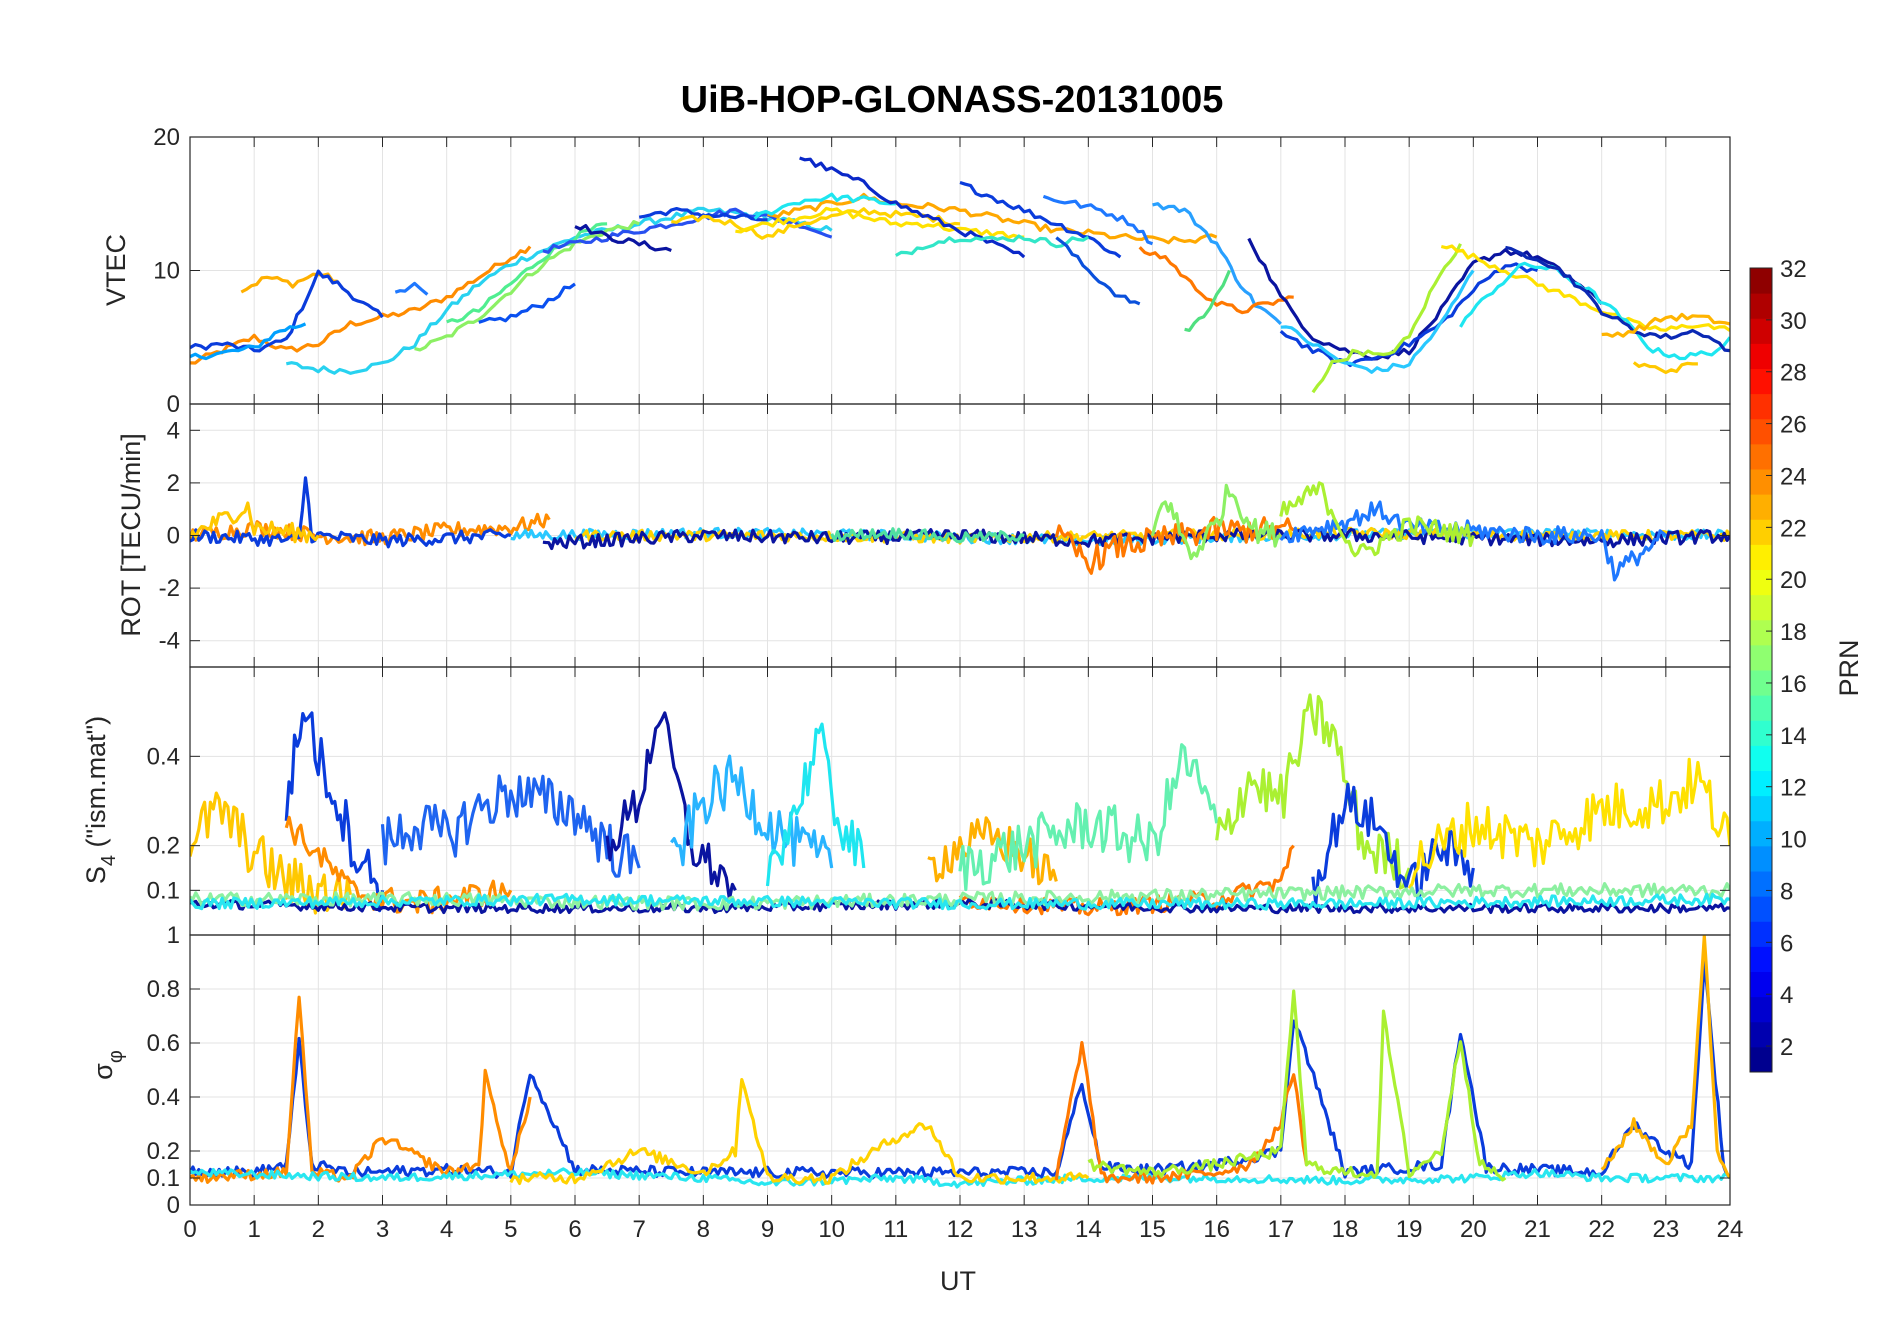 This screenshot has height=1330, width=1902. Describe the element at coordinates (163, 989) in the screenshot. I see `y-tick-label: 0.8` at that location.